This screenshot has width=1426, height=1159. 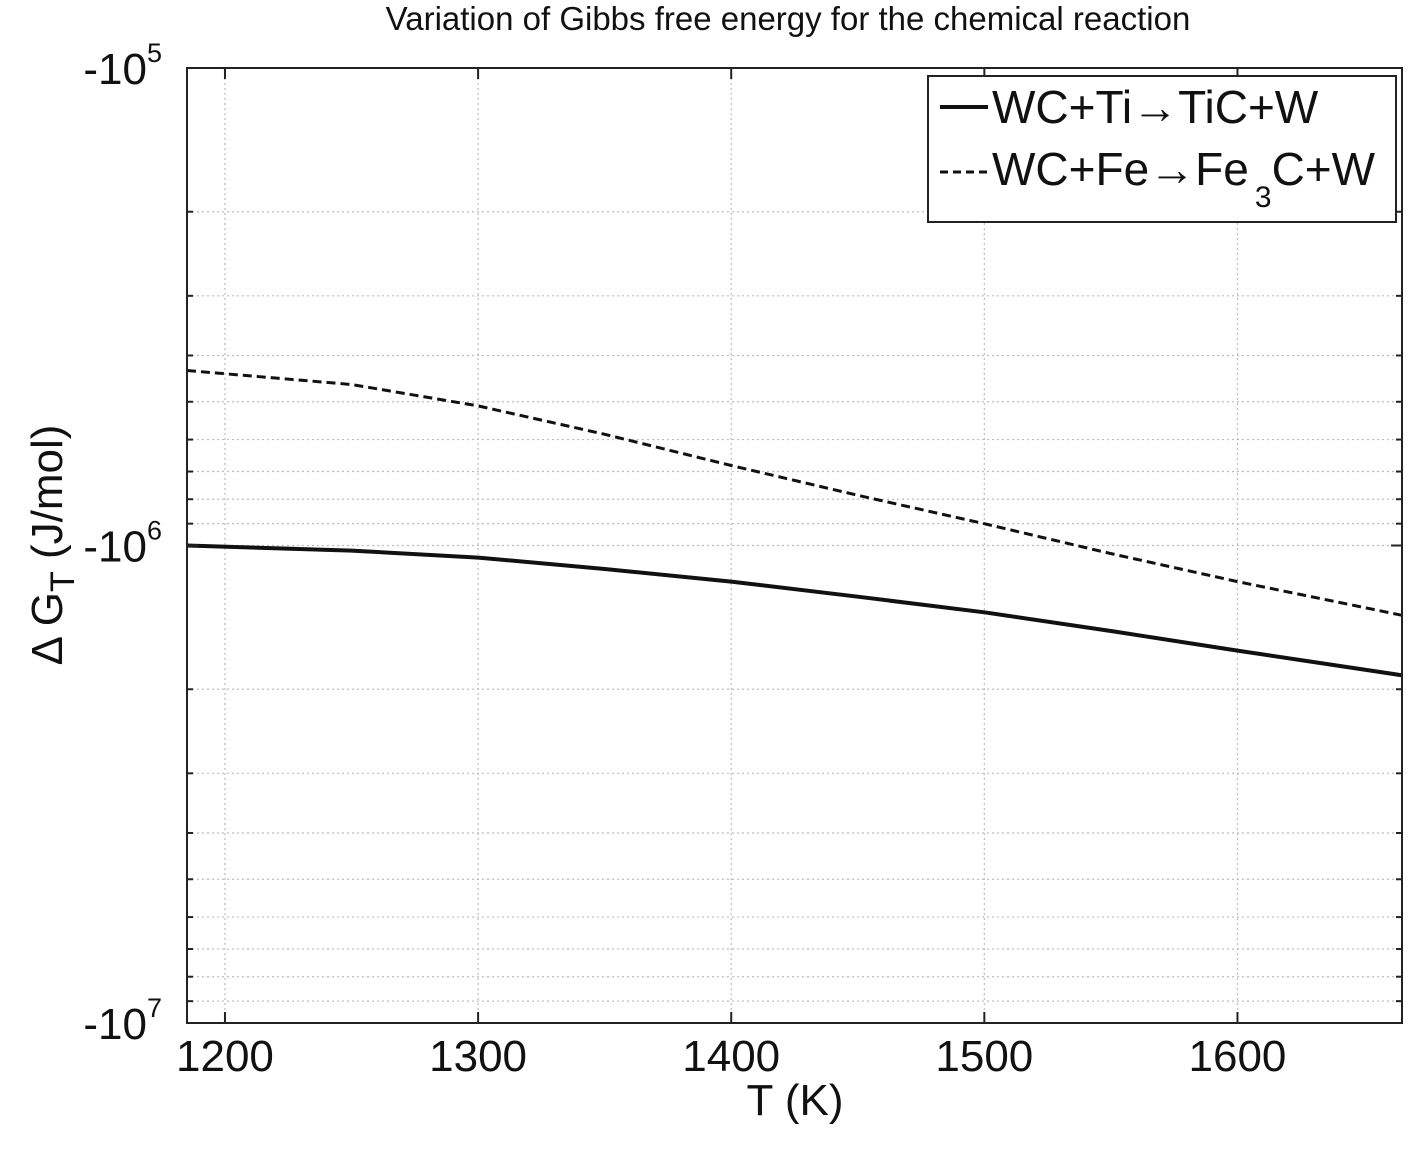 What do you see at coordinates (1238, 1056) in the screenshot?
I see `x-tick-label: 1600` at bounding box center [1238, 1056].